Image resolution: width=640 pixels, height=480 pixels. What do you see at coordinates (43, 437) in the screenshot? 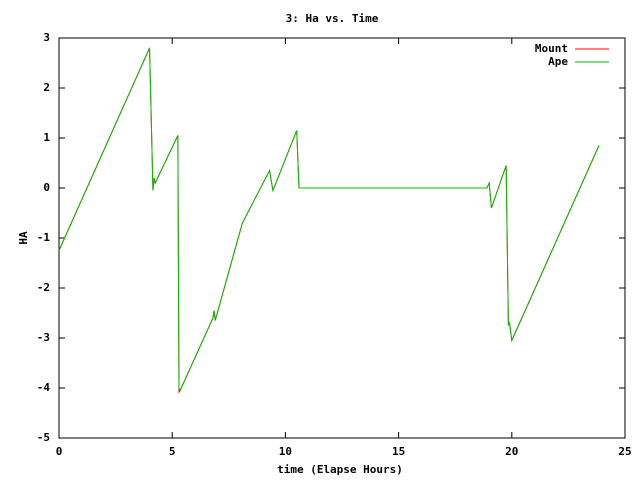
I see `y-tick-label: -5` at bounding box center [43, 437].